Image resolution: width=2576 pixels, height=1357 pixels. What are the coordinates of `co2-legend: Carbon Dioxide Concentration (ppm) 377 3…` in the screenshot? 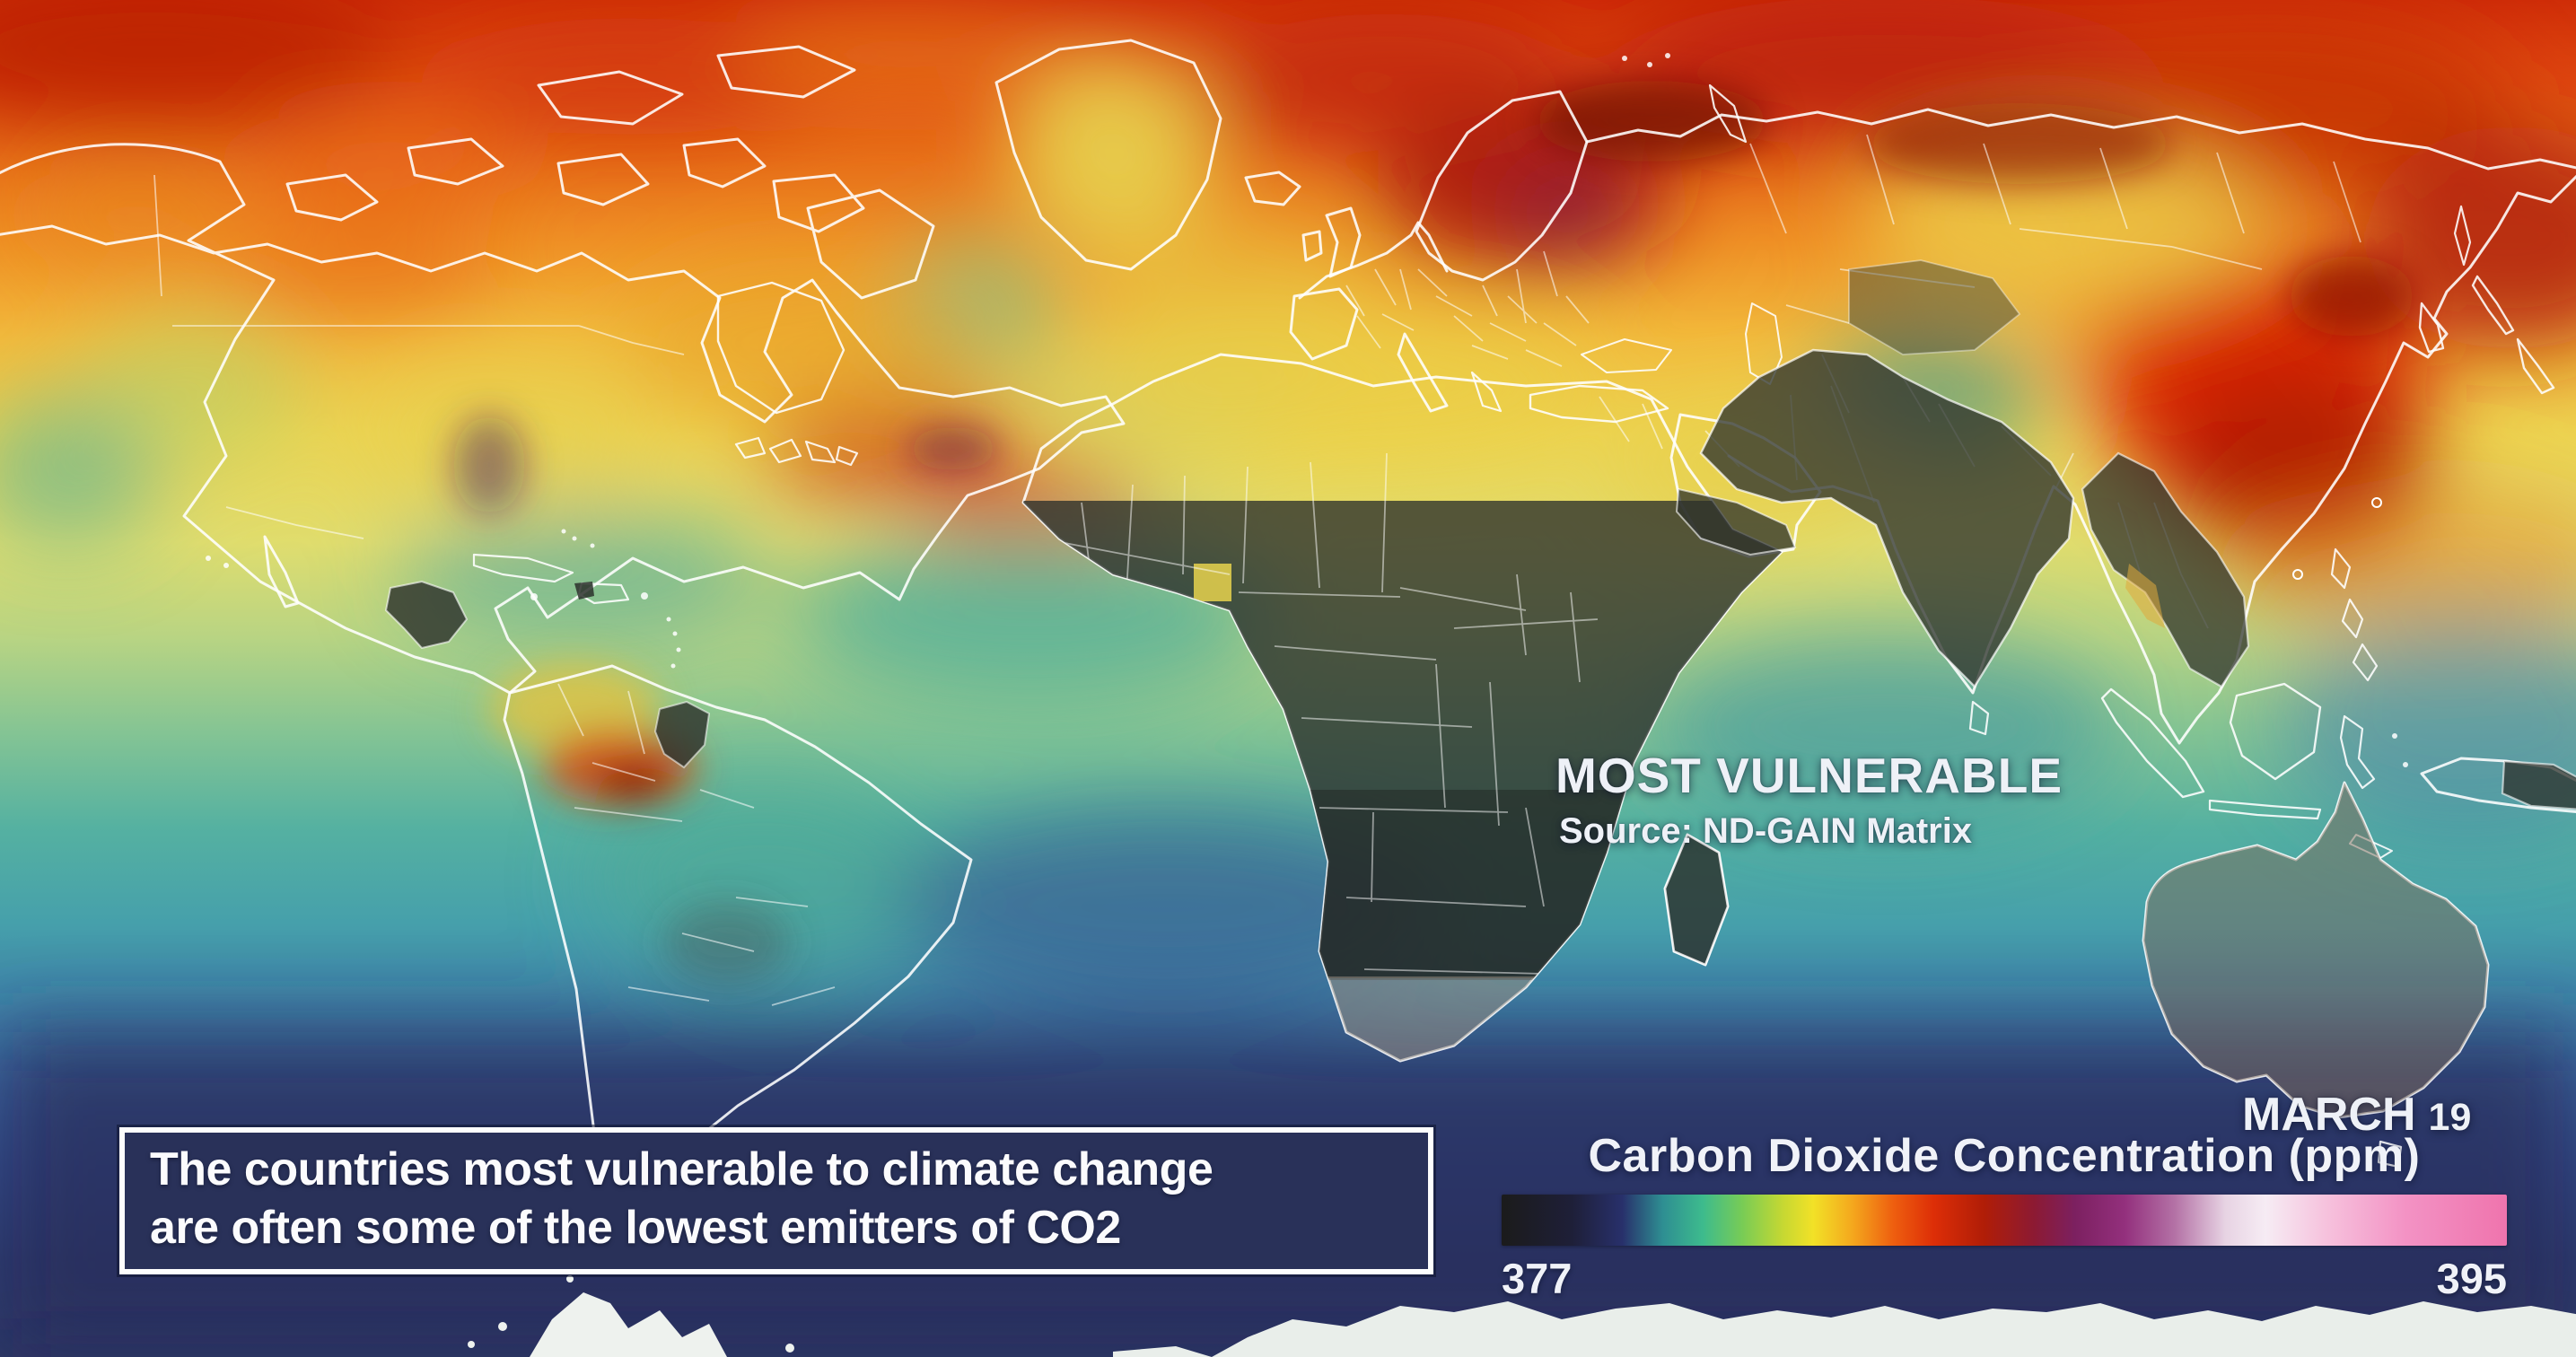 It's located at (2004, 1216).